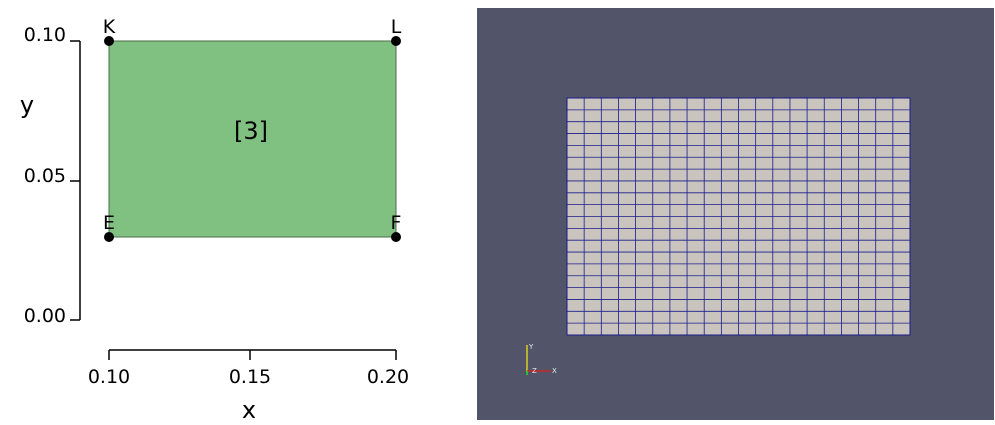  Describe the element at coordinates (250, 377) in the screenshot. I see `x-tick-label-0.15: 0.15` at that location.